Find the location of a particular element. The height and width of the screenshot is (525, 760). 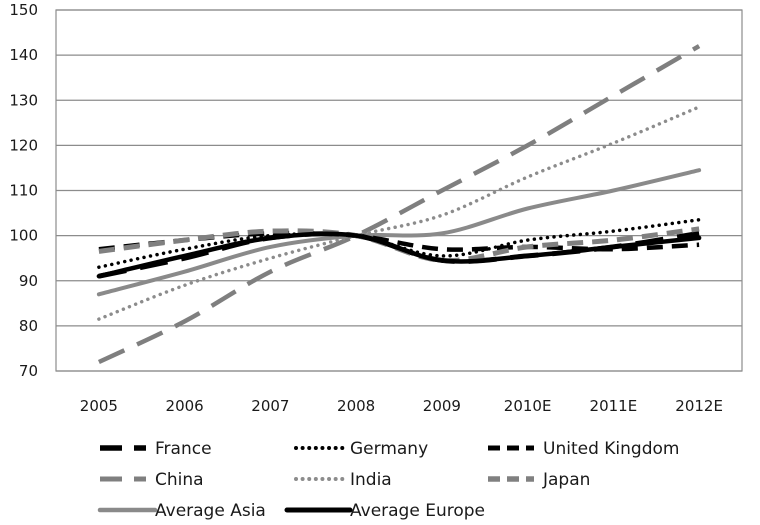

y-tick-label: 110 is located at coordinates (23, 191).